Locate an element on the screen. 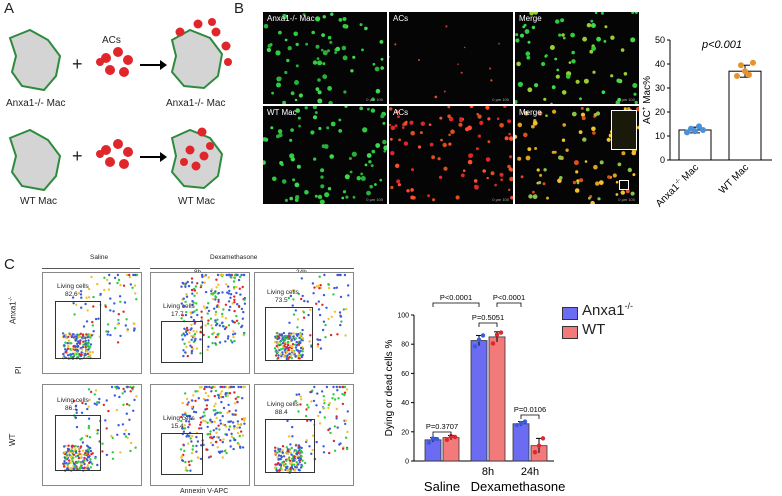 The height and width of the screenshot is (496, 782). knockout-macrophage is located at coordinates (35, 60).